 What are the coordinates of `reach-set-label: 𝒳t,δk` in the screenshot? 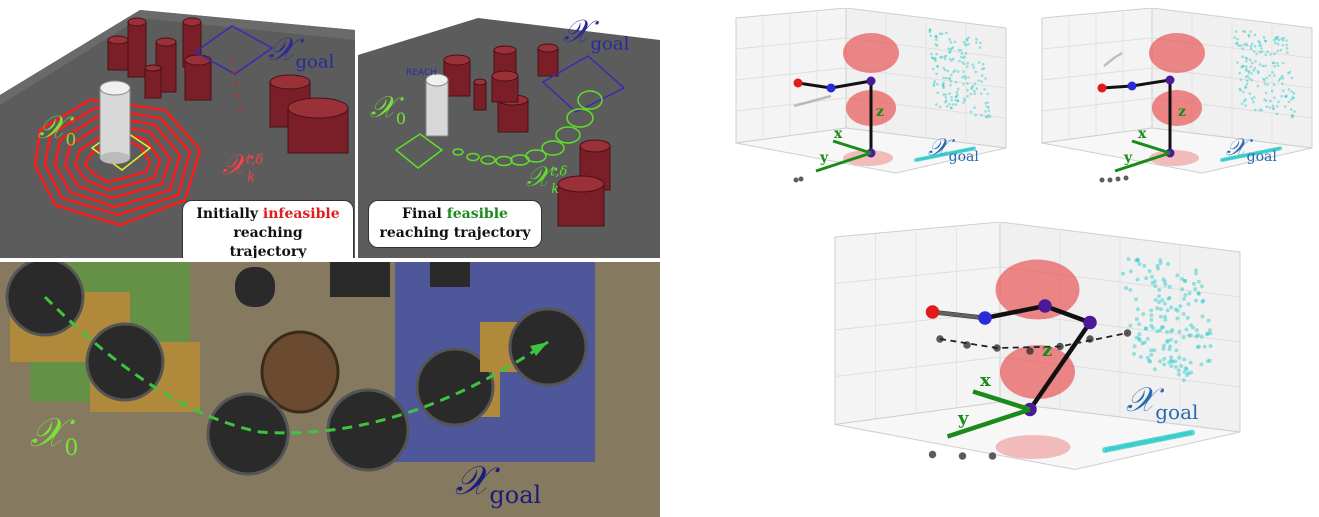 It's located at (542, 178).